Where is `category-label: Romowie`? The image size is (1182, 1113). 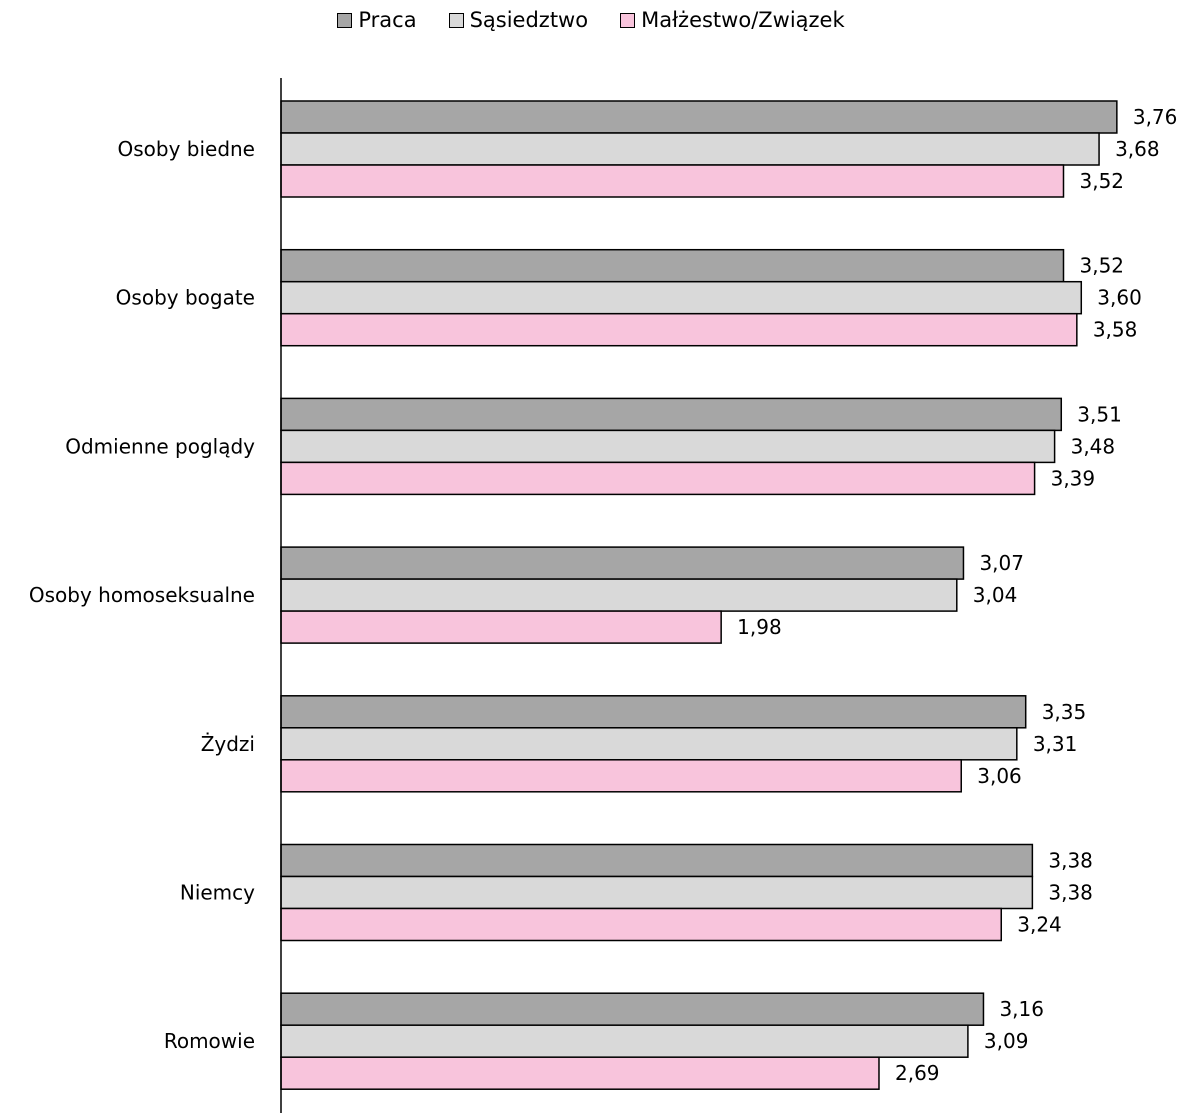 category-label: Romowie is located at coordinates (209, 1041).